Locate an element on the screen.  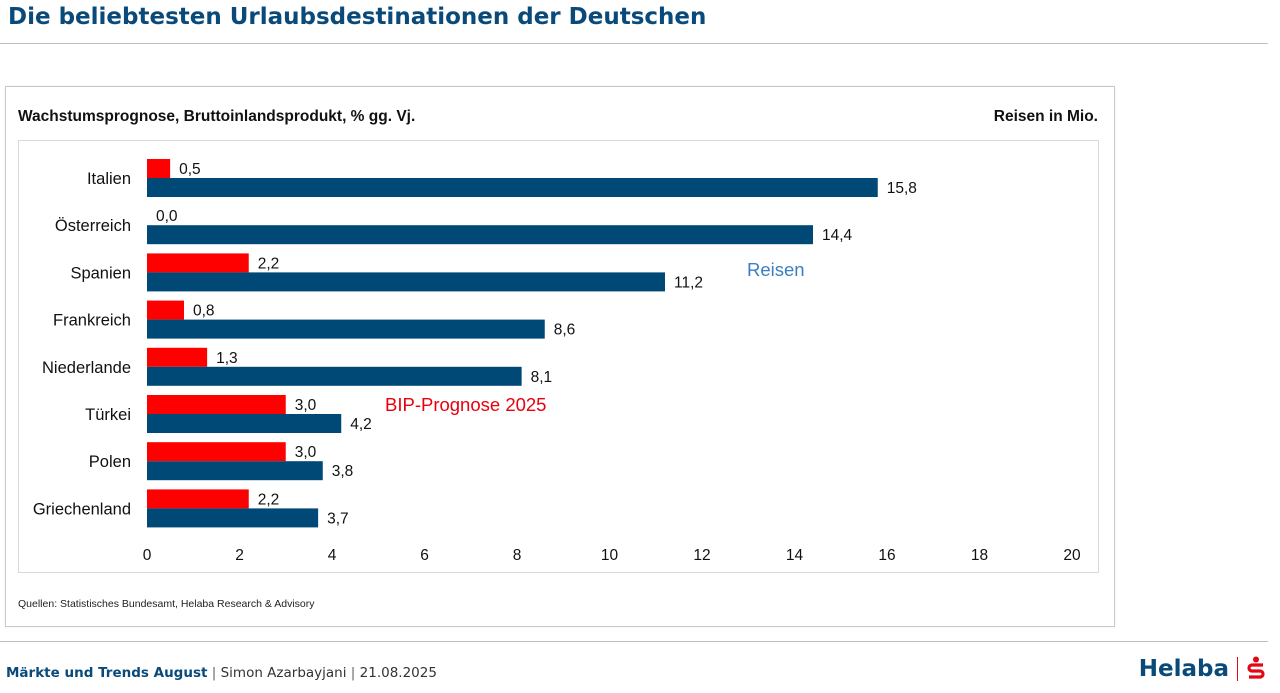
category-label: Italien is located at coordinates (109, 179).